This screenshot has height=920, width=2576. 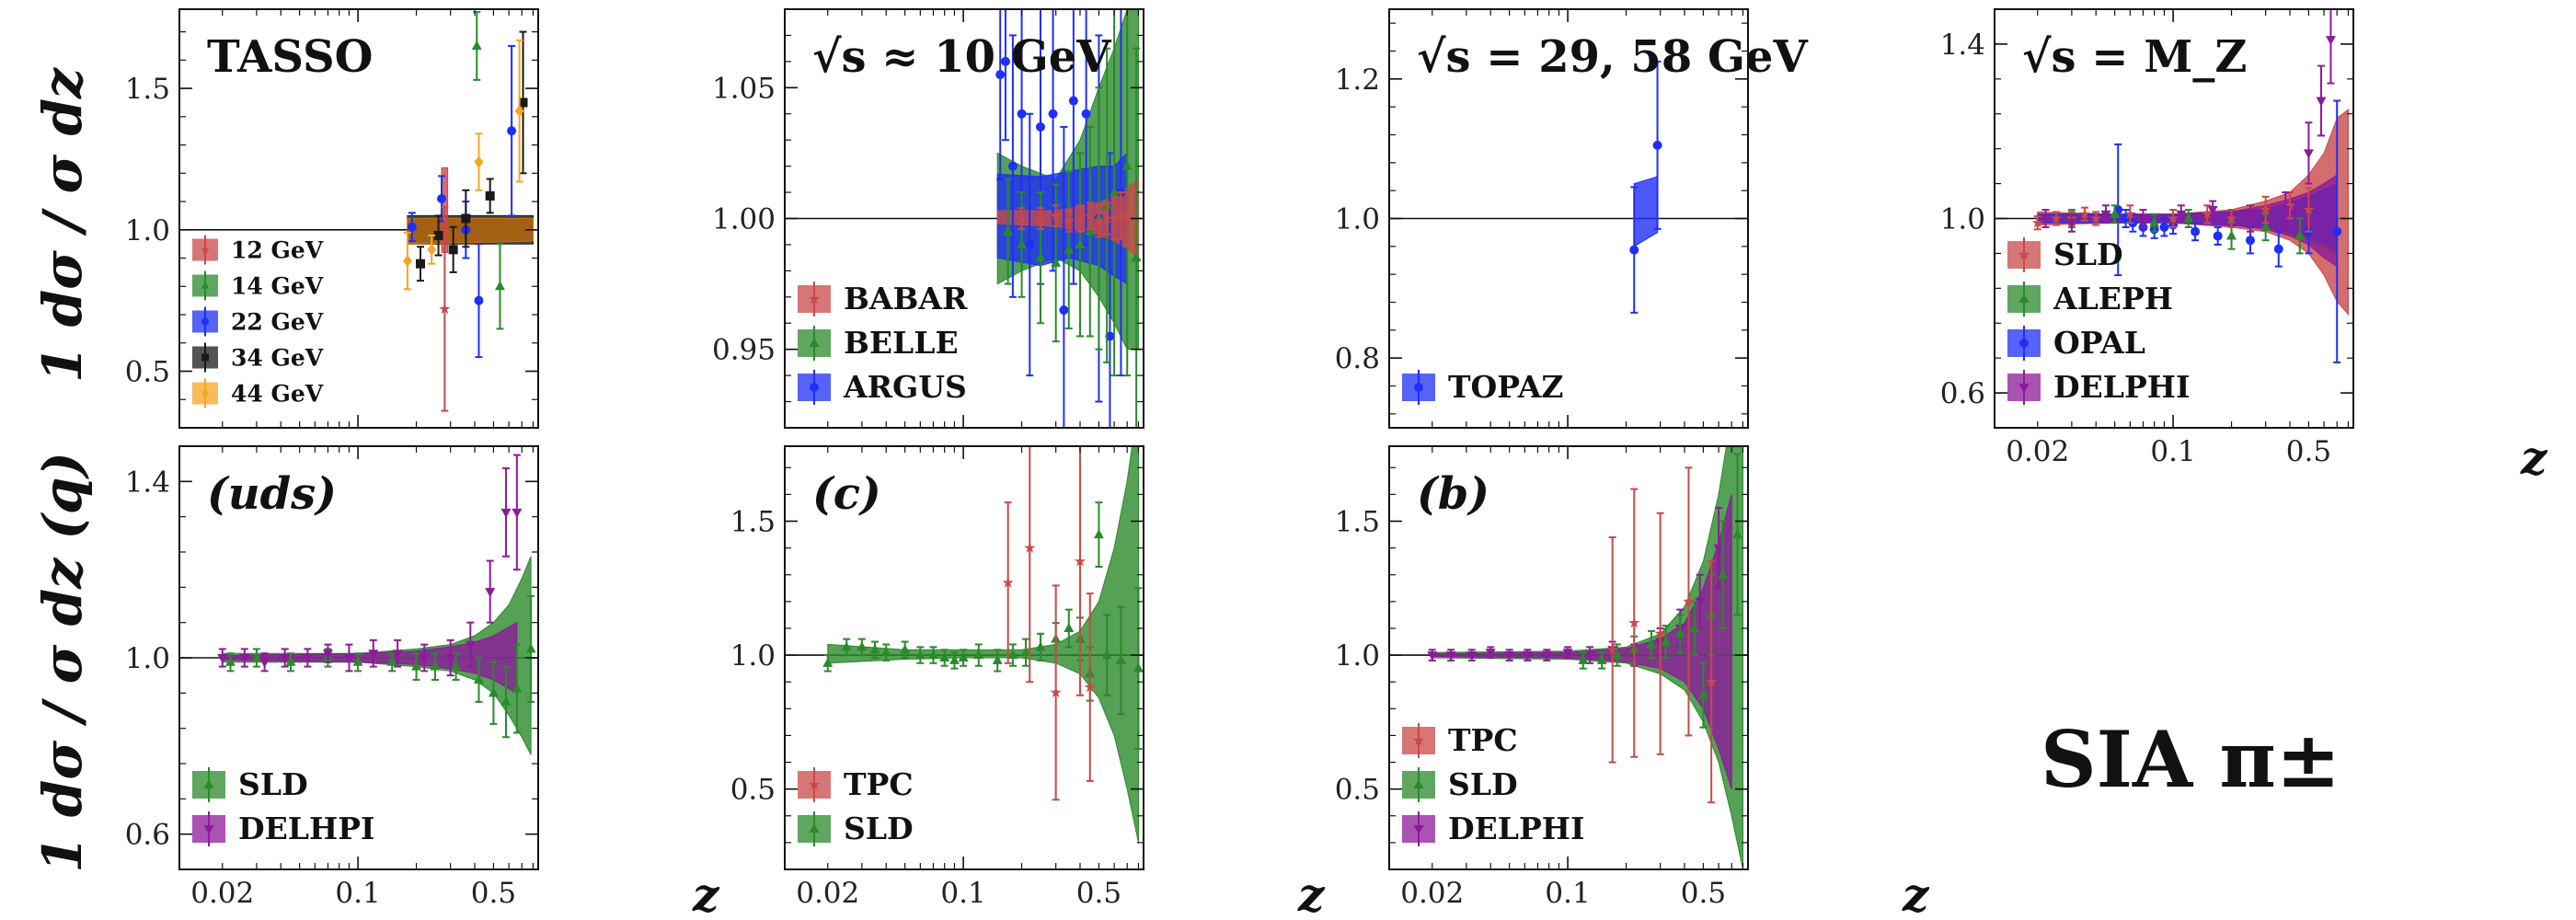 What do you see at coordinates (744, 350) in the screenshot?
I see `b-factory-ytick-label-0: 0.95` at bounding box center [744, 350].